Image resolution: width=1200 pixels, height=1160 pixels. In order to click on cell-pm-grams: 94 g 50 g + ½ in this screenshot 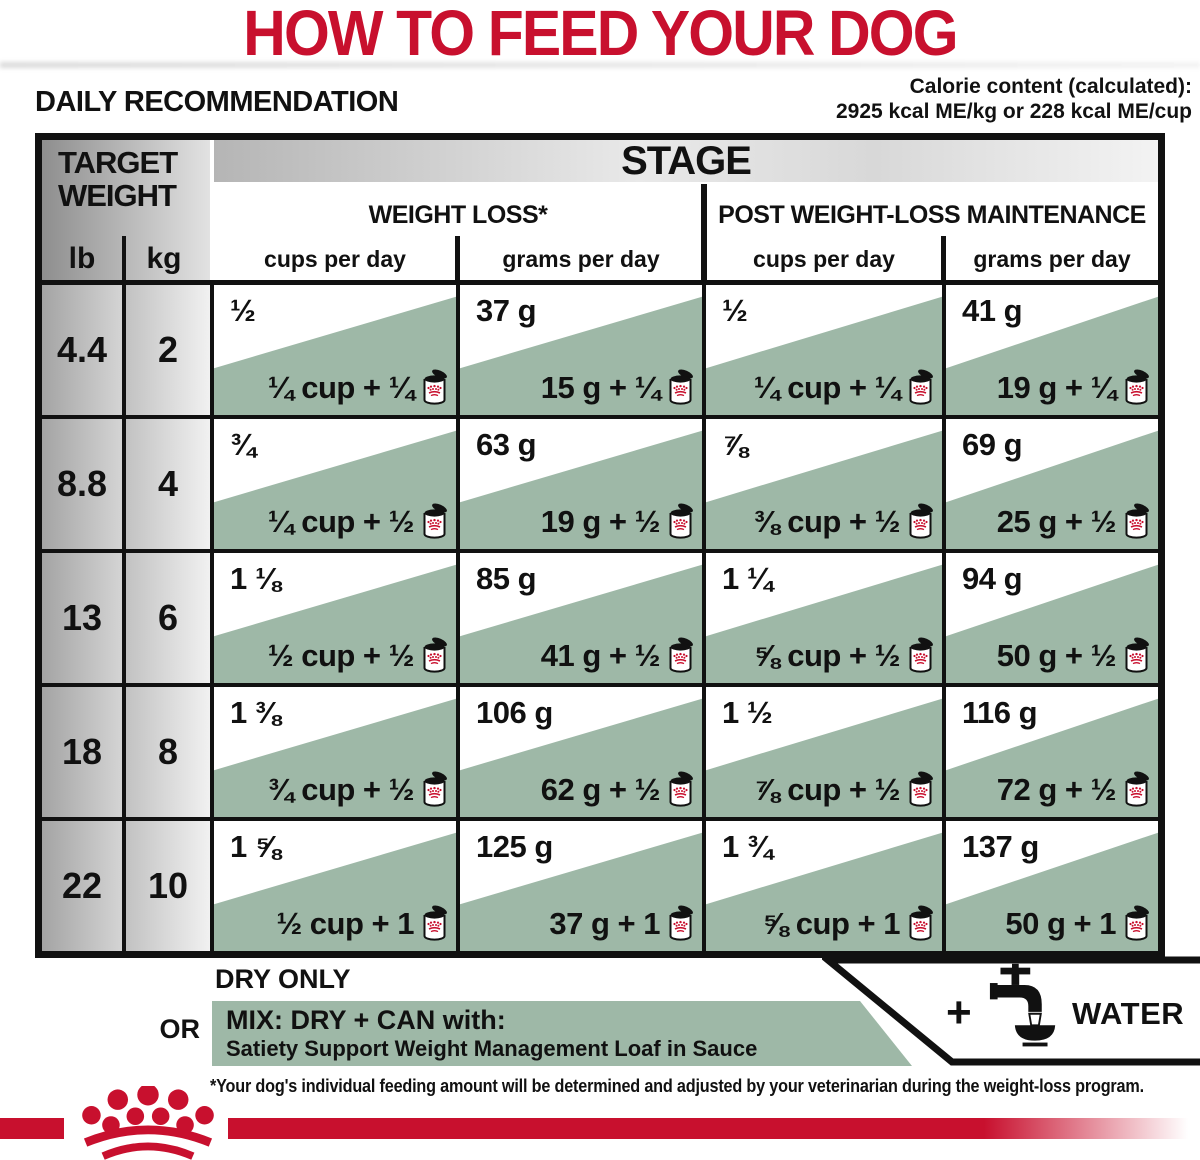, I will do `click(1052, 618)`.